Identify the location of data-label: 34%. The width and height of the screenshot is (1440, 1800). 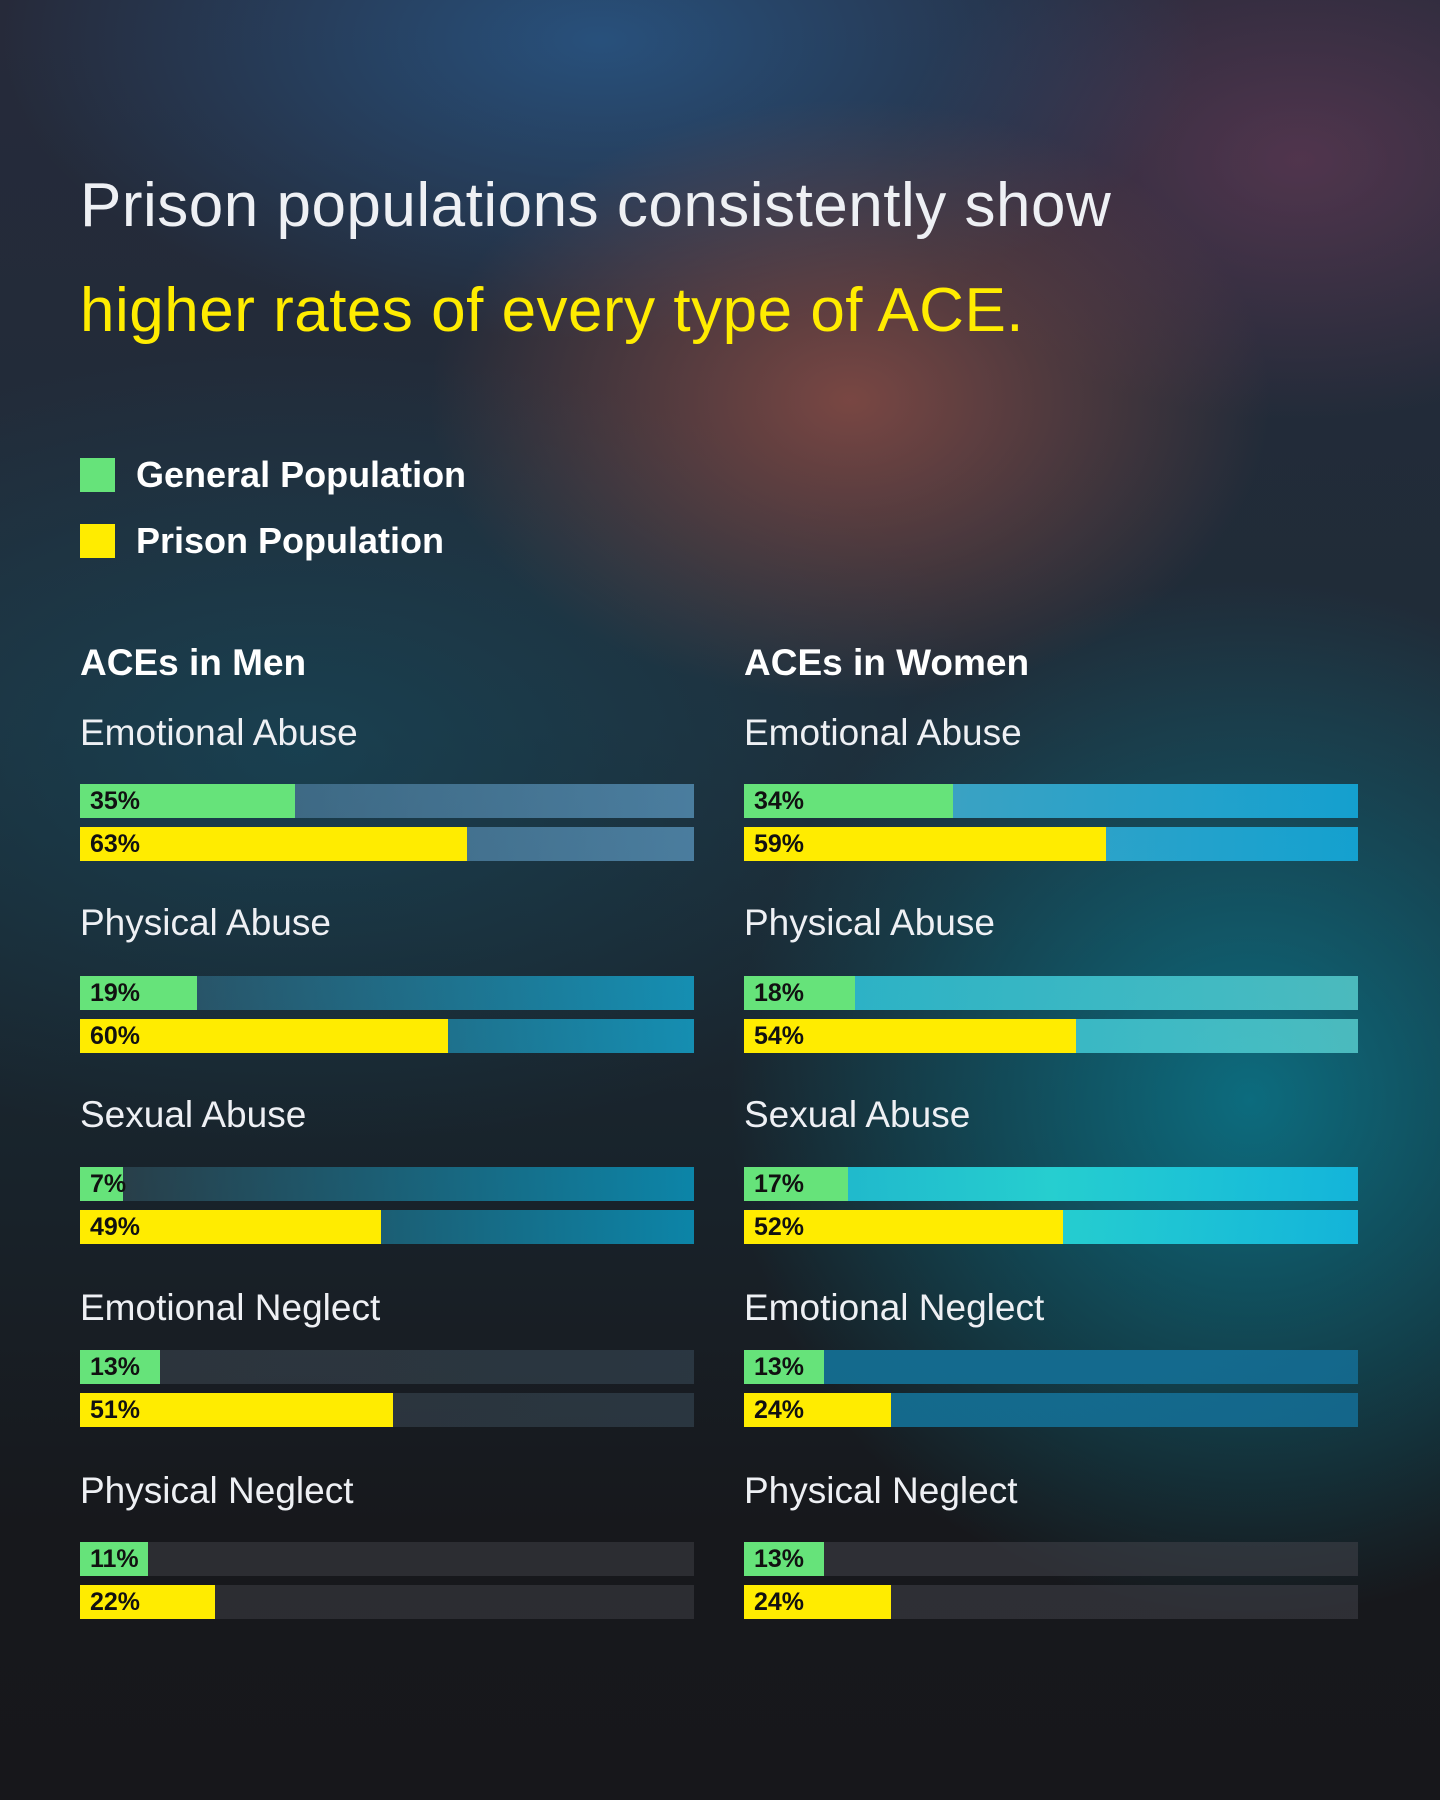
(779, 801).